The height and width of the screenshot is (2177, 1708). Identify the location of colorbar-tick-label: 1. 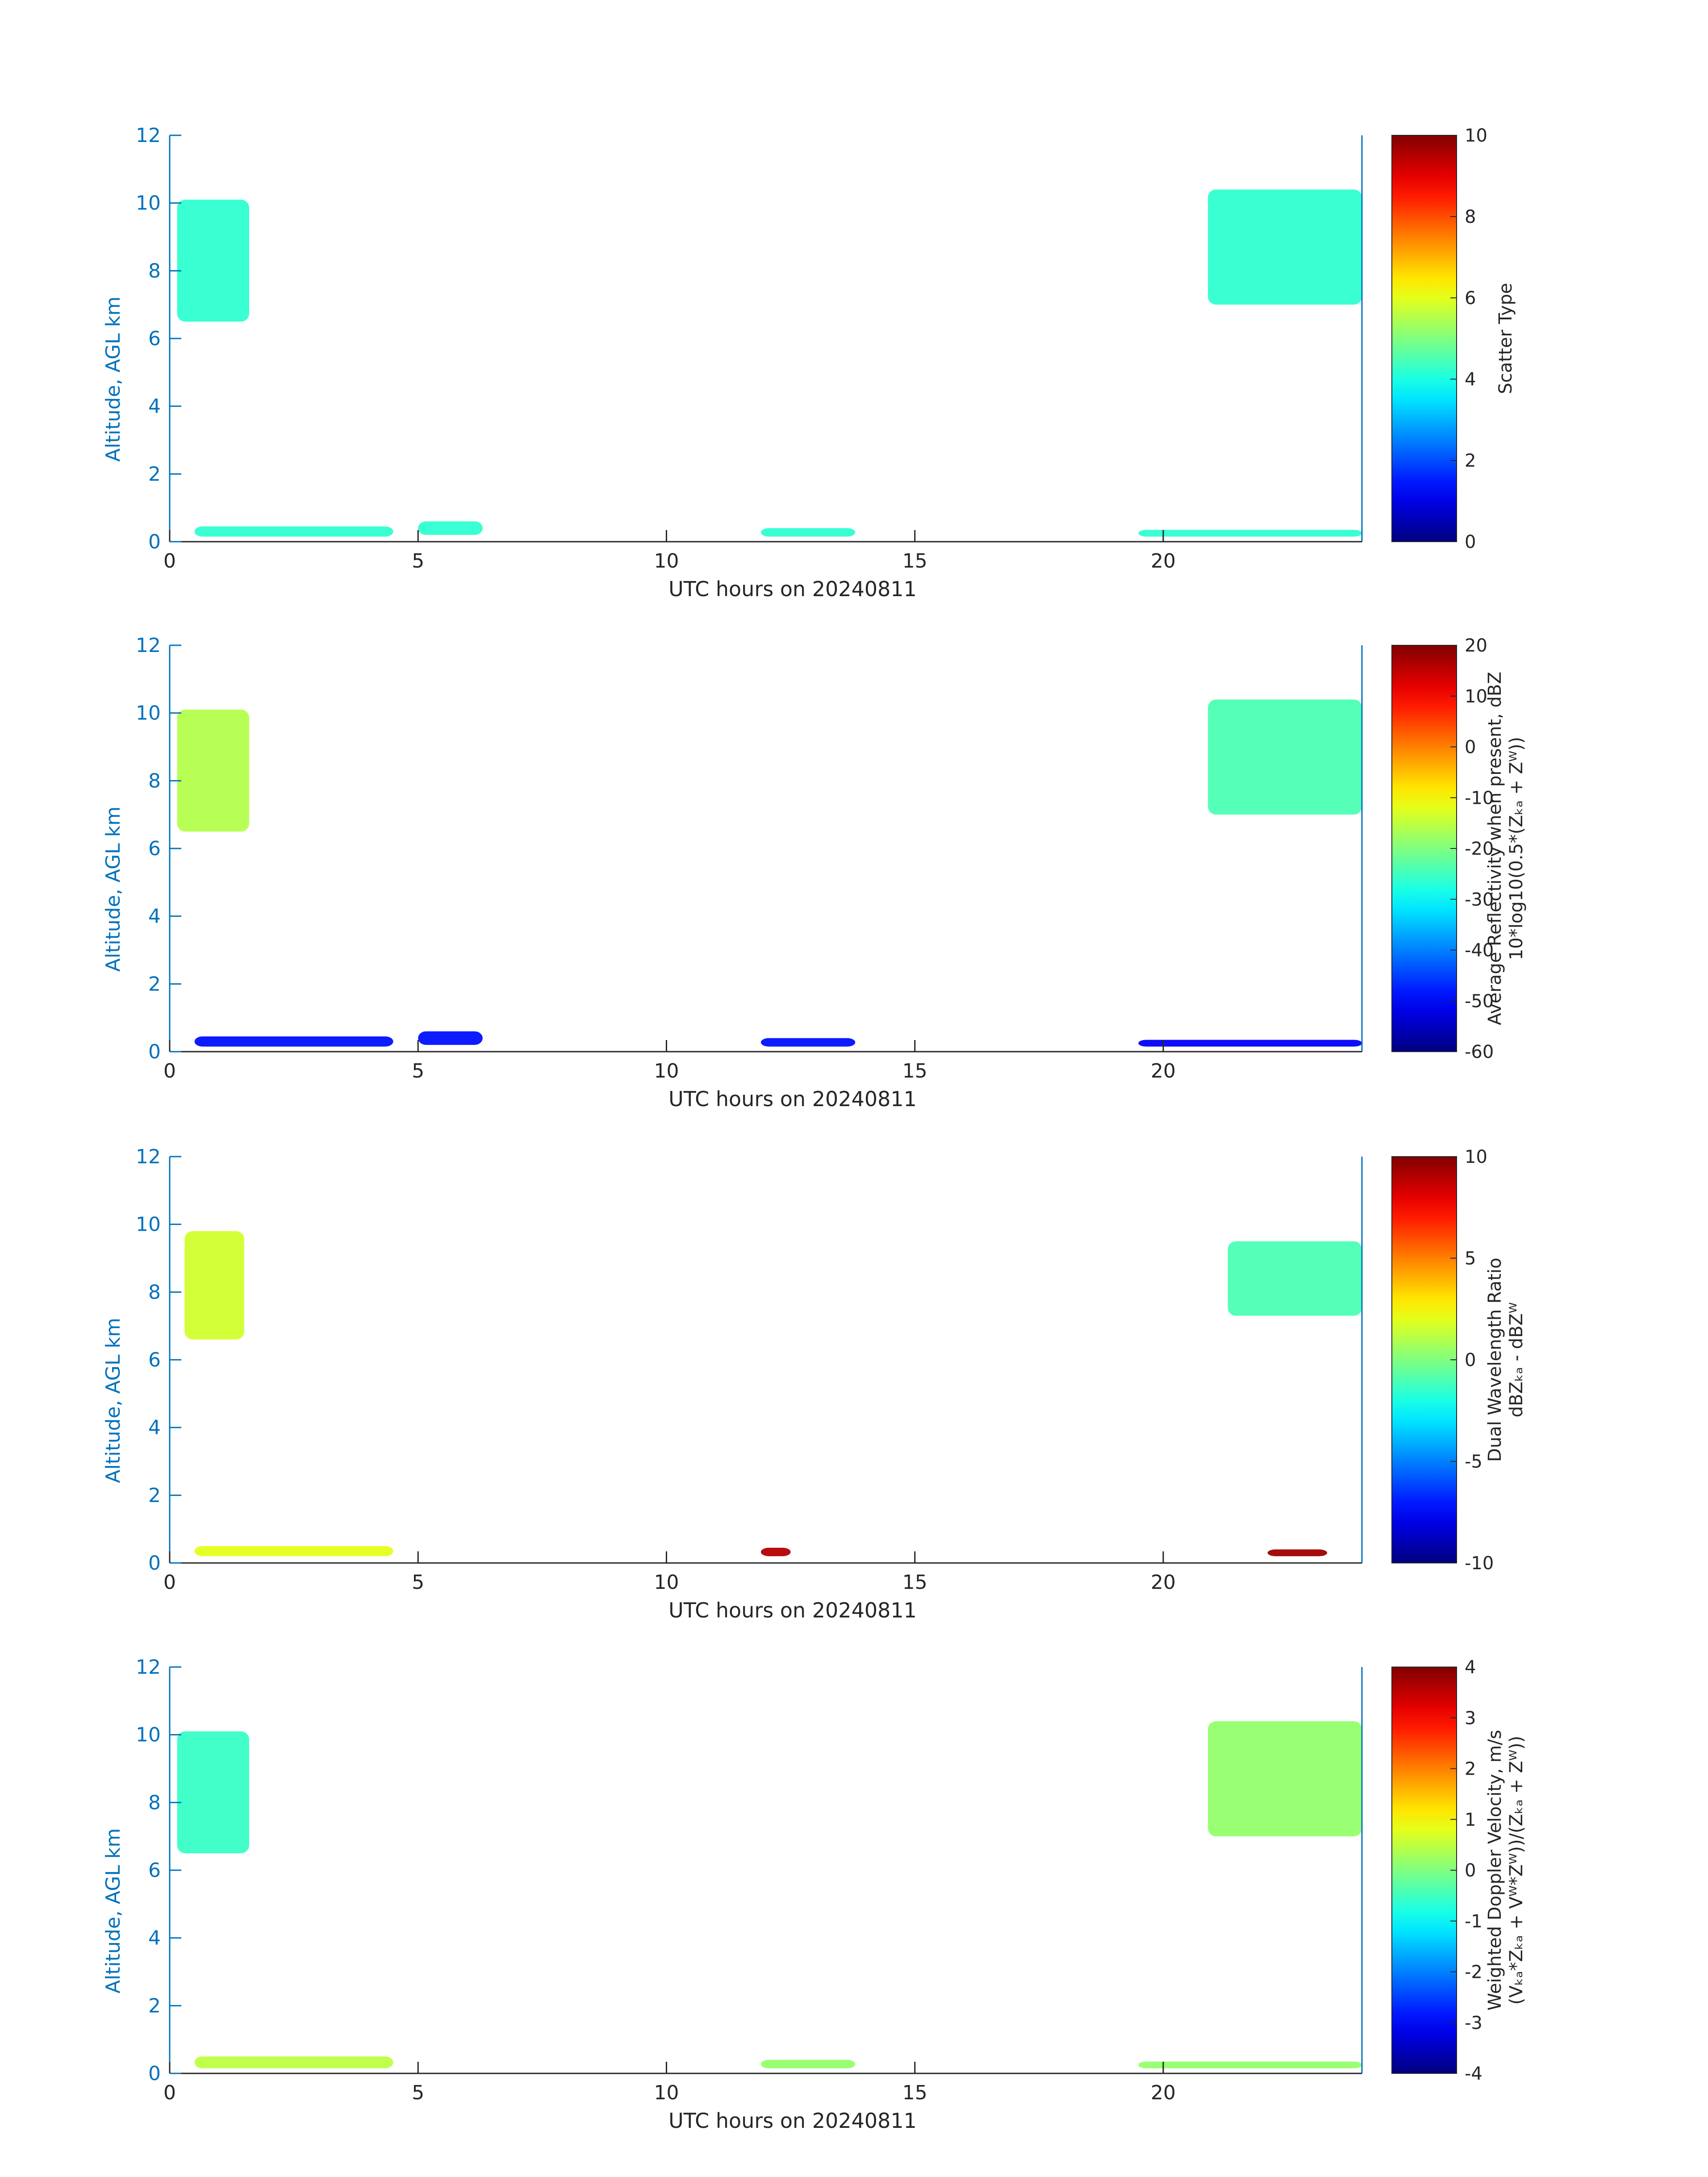
(1470, 1819).